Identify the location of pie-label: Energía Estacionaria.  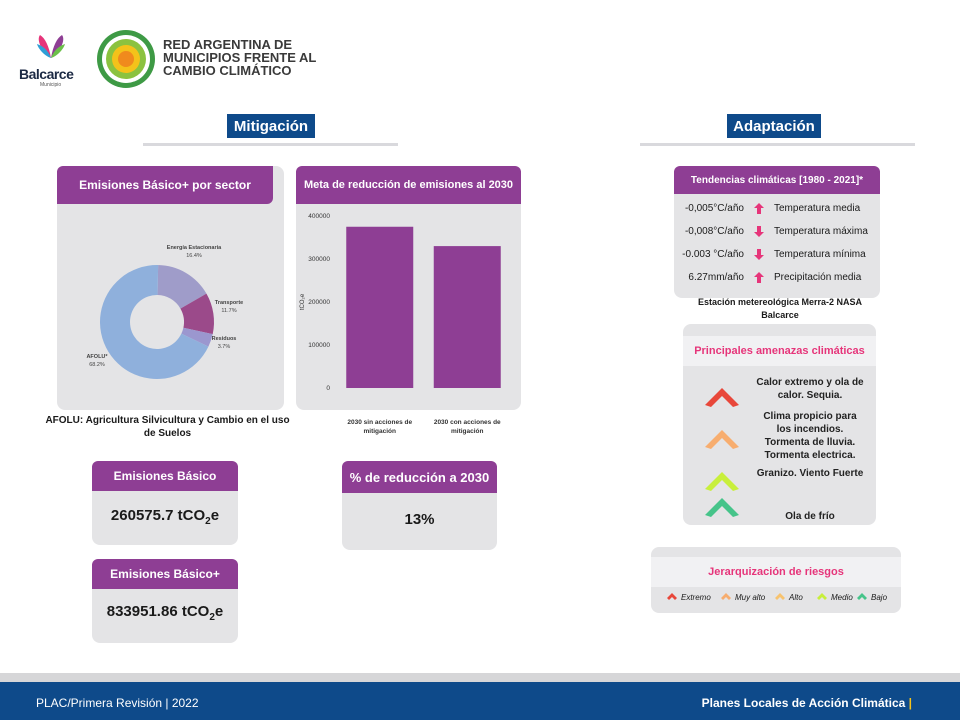
(194, 248).